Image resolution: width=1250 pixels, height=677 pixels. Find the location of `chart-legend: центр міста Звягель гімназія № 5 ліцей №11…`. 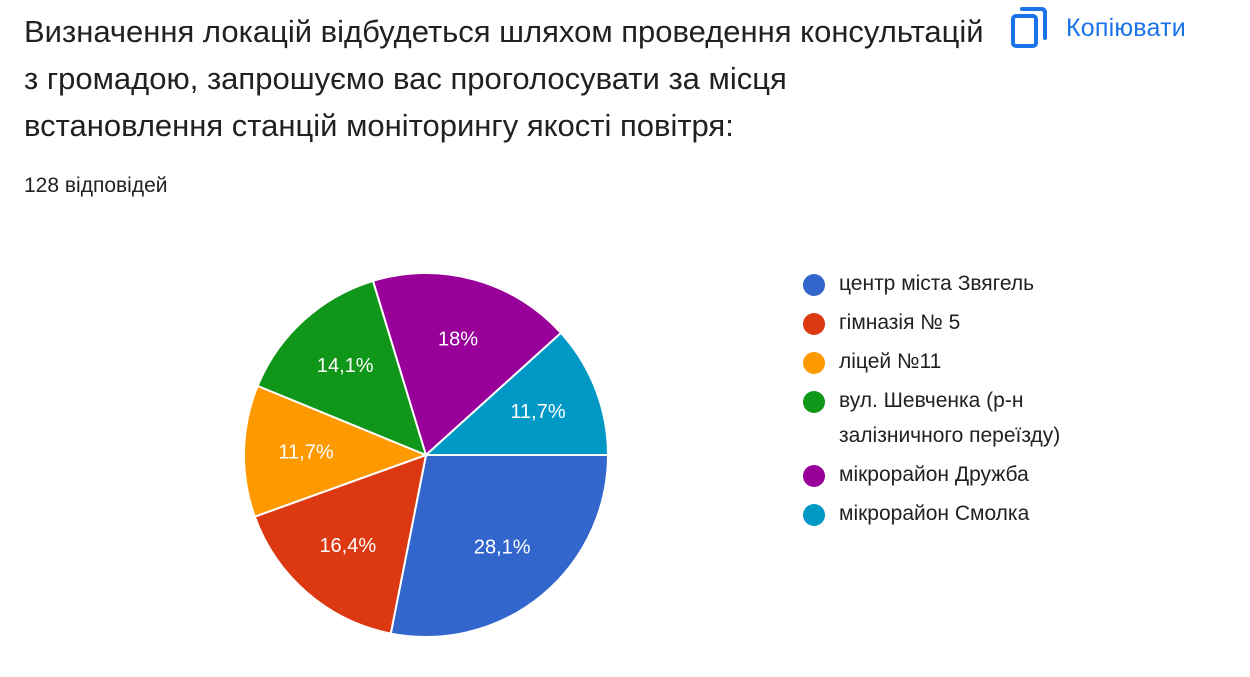

chart-legend: центр міста Звягель гімназія № 5 ліцей №11… is located at coordinates (968, 400).